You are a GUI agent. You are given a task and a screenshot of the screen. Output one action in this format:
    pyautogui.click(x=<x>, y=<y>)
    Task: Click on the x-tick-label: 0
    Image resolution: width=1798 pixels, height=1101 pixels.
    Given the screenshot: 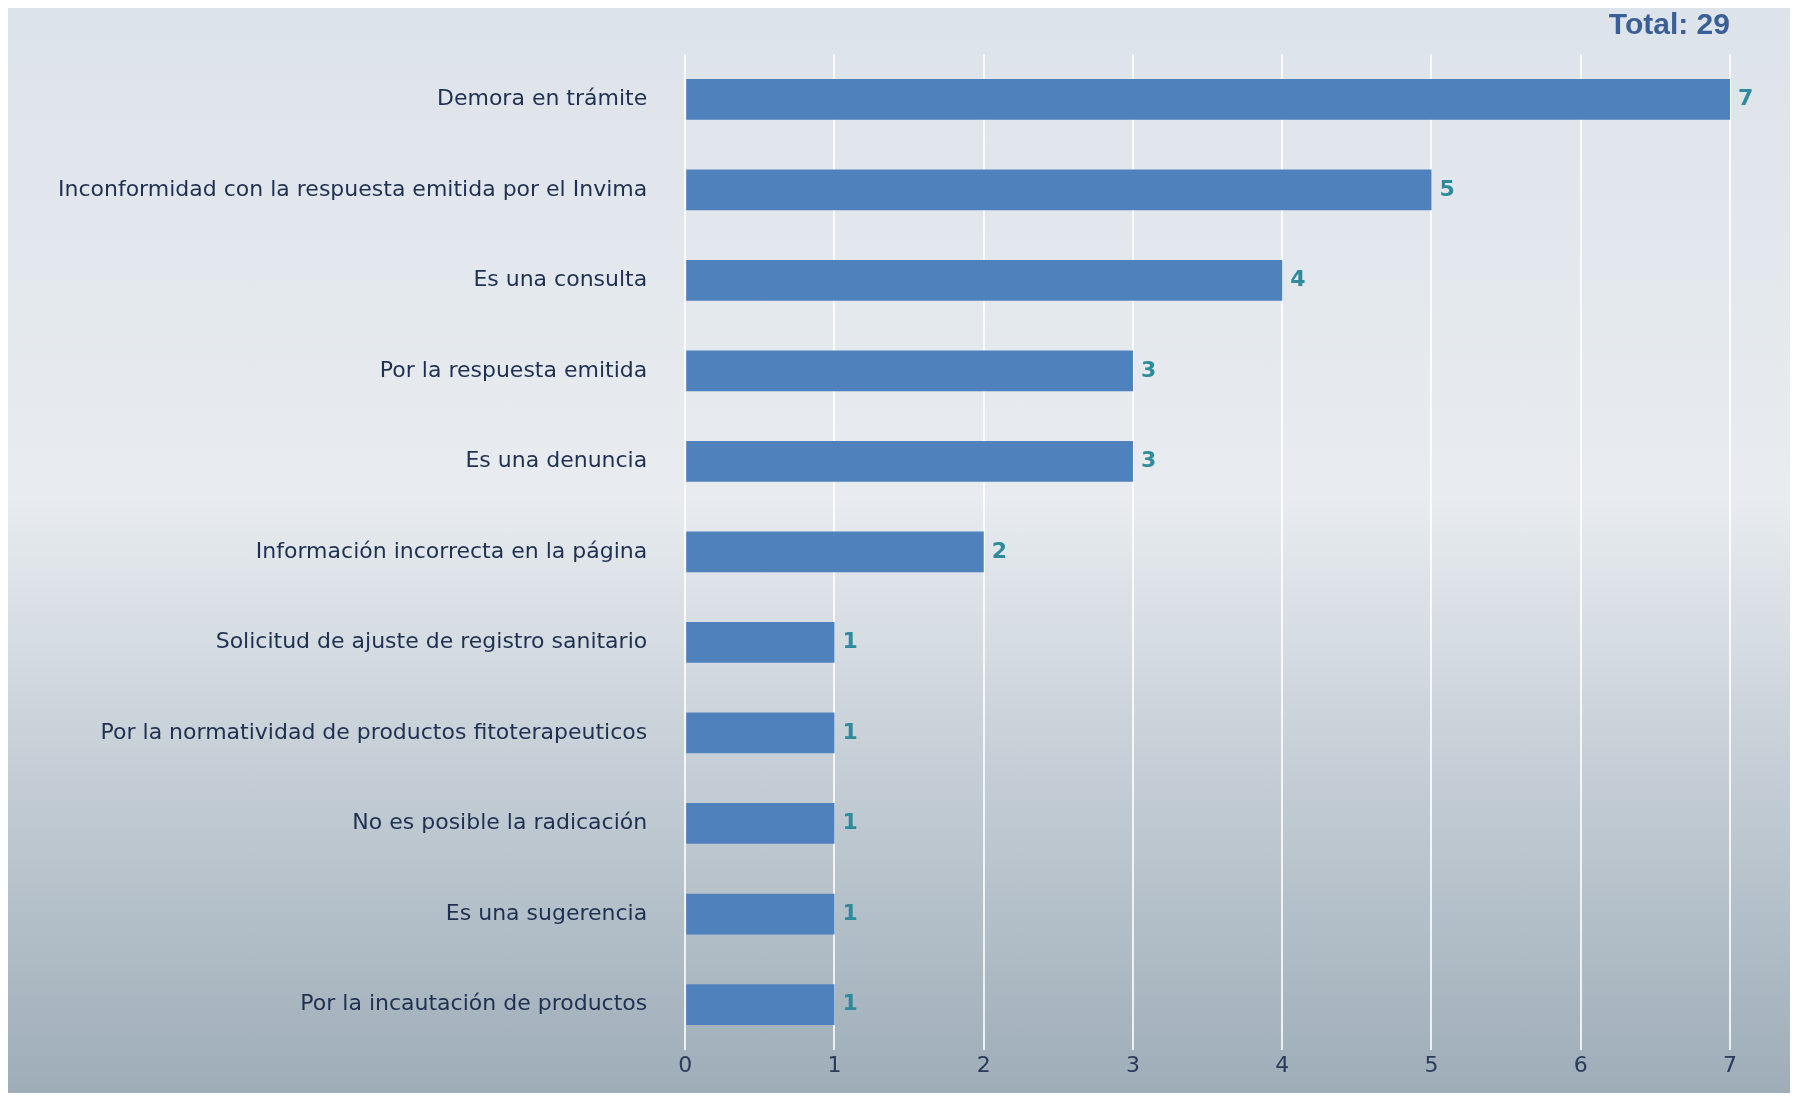 What is the action you would take?
    pyautogui.click(x=685, y=1064)
    